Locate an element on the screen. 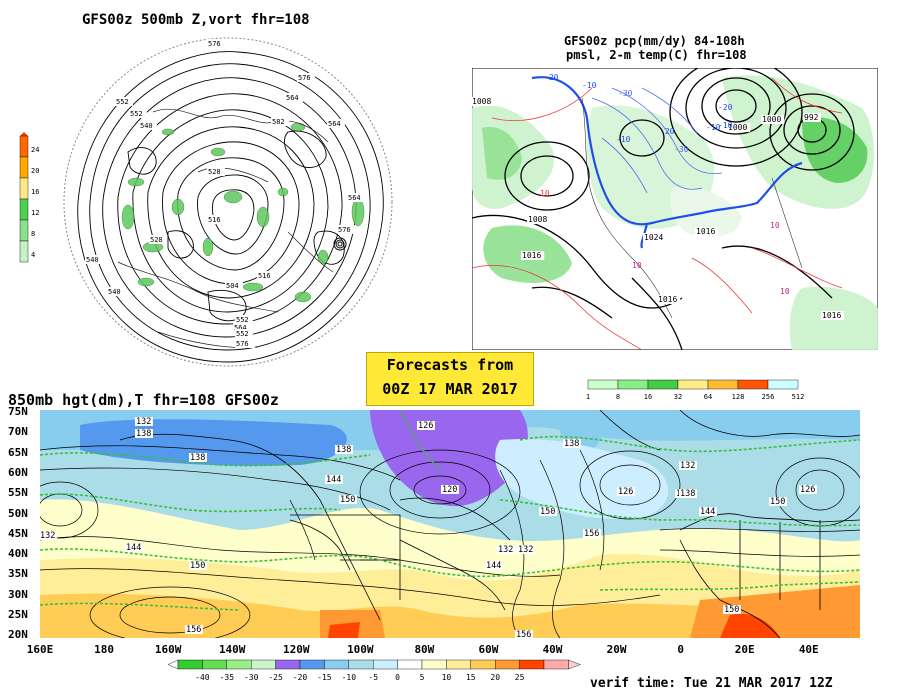  latitude-label: 50N is located at coordinates (18, 513).